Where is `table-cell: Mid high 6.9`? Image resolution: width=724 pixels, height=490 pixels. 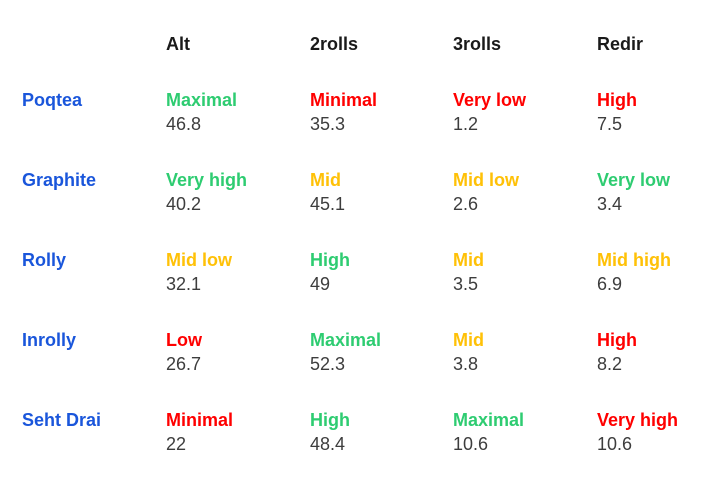 table-cell: Mid high 6.9 is located at coordinates (660, 272).